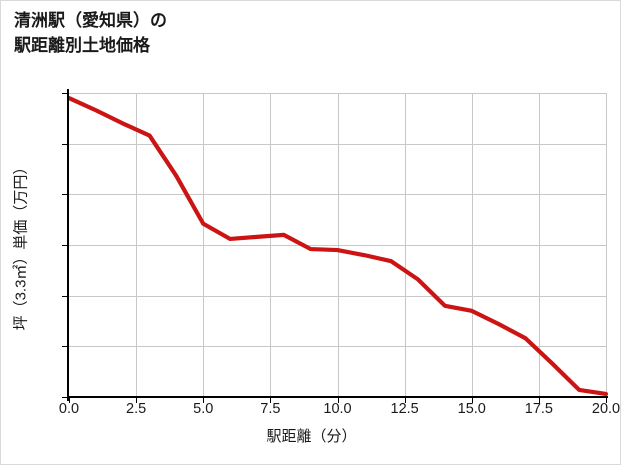 The width and height of the screenshot is (621, 465). Describe the element at coordinates (69, 409) in the screenshot. I see `x-tick-label: 0.0` at that location.